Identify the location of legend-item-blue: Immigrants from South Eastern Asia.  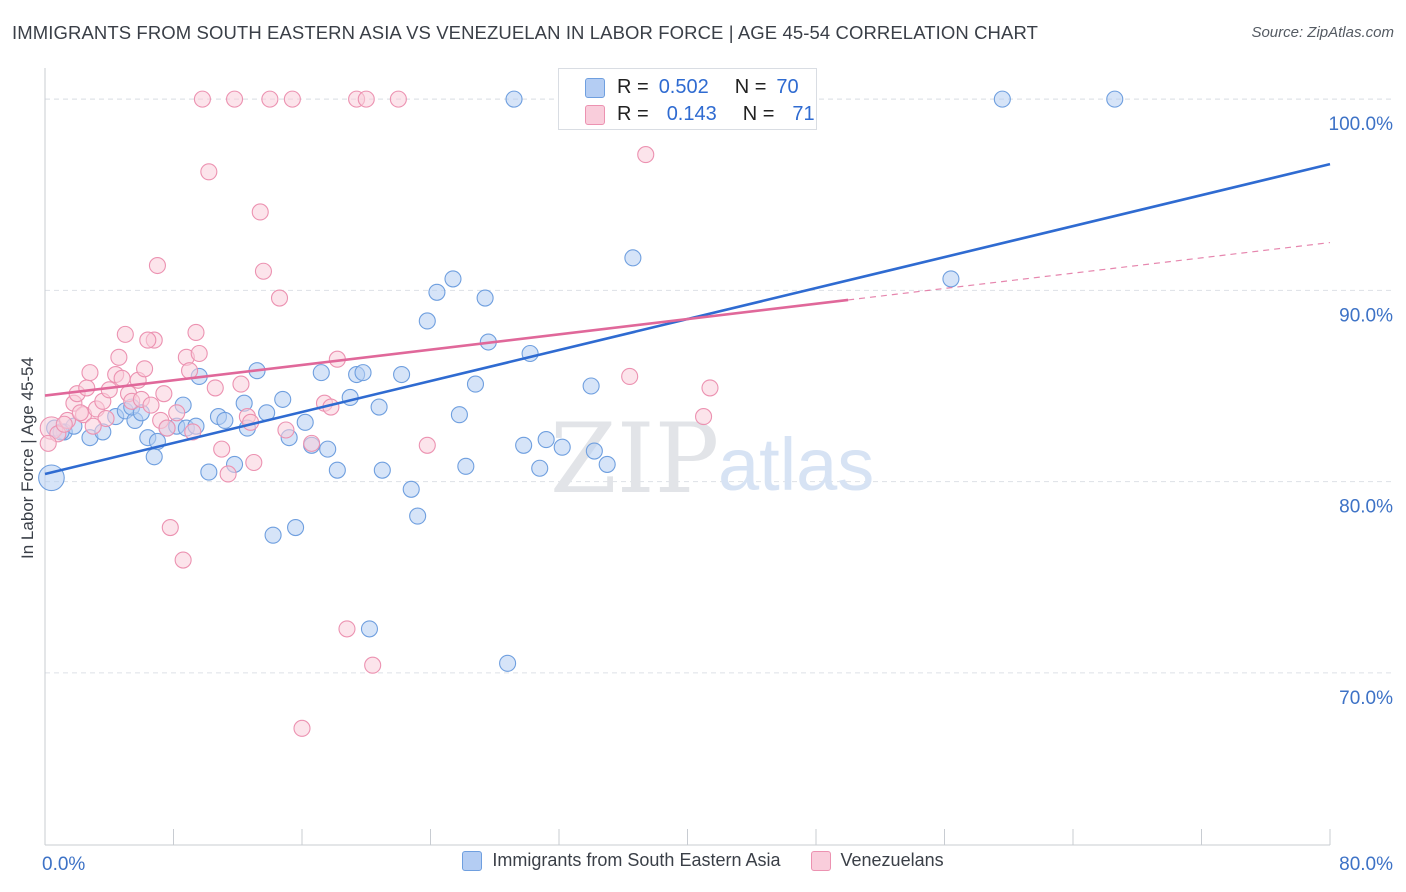
(621, 860).